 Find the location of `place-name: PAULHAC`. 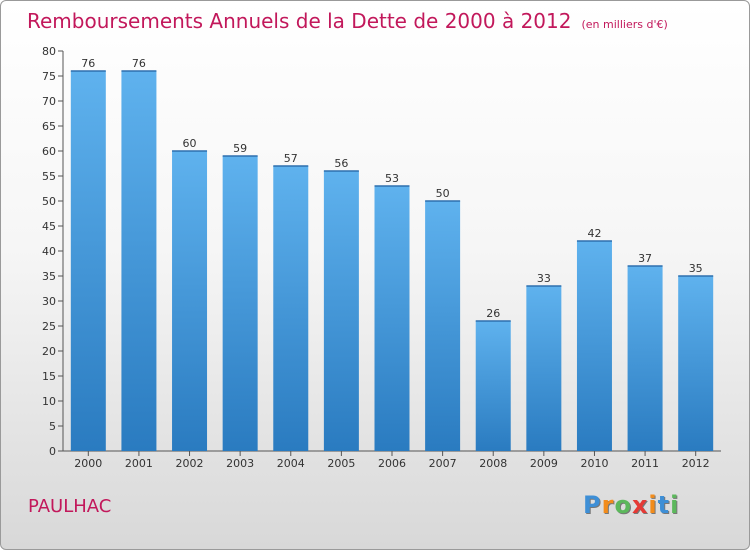

place-name: PAULHAC is located at coordinates (70, 506).